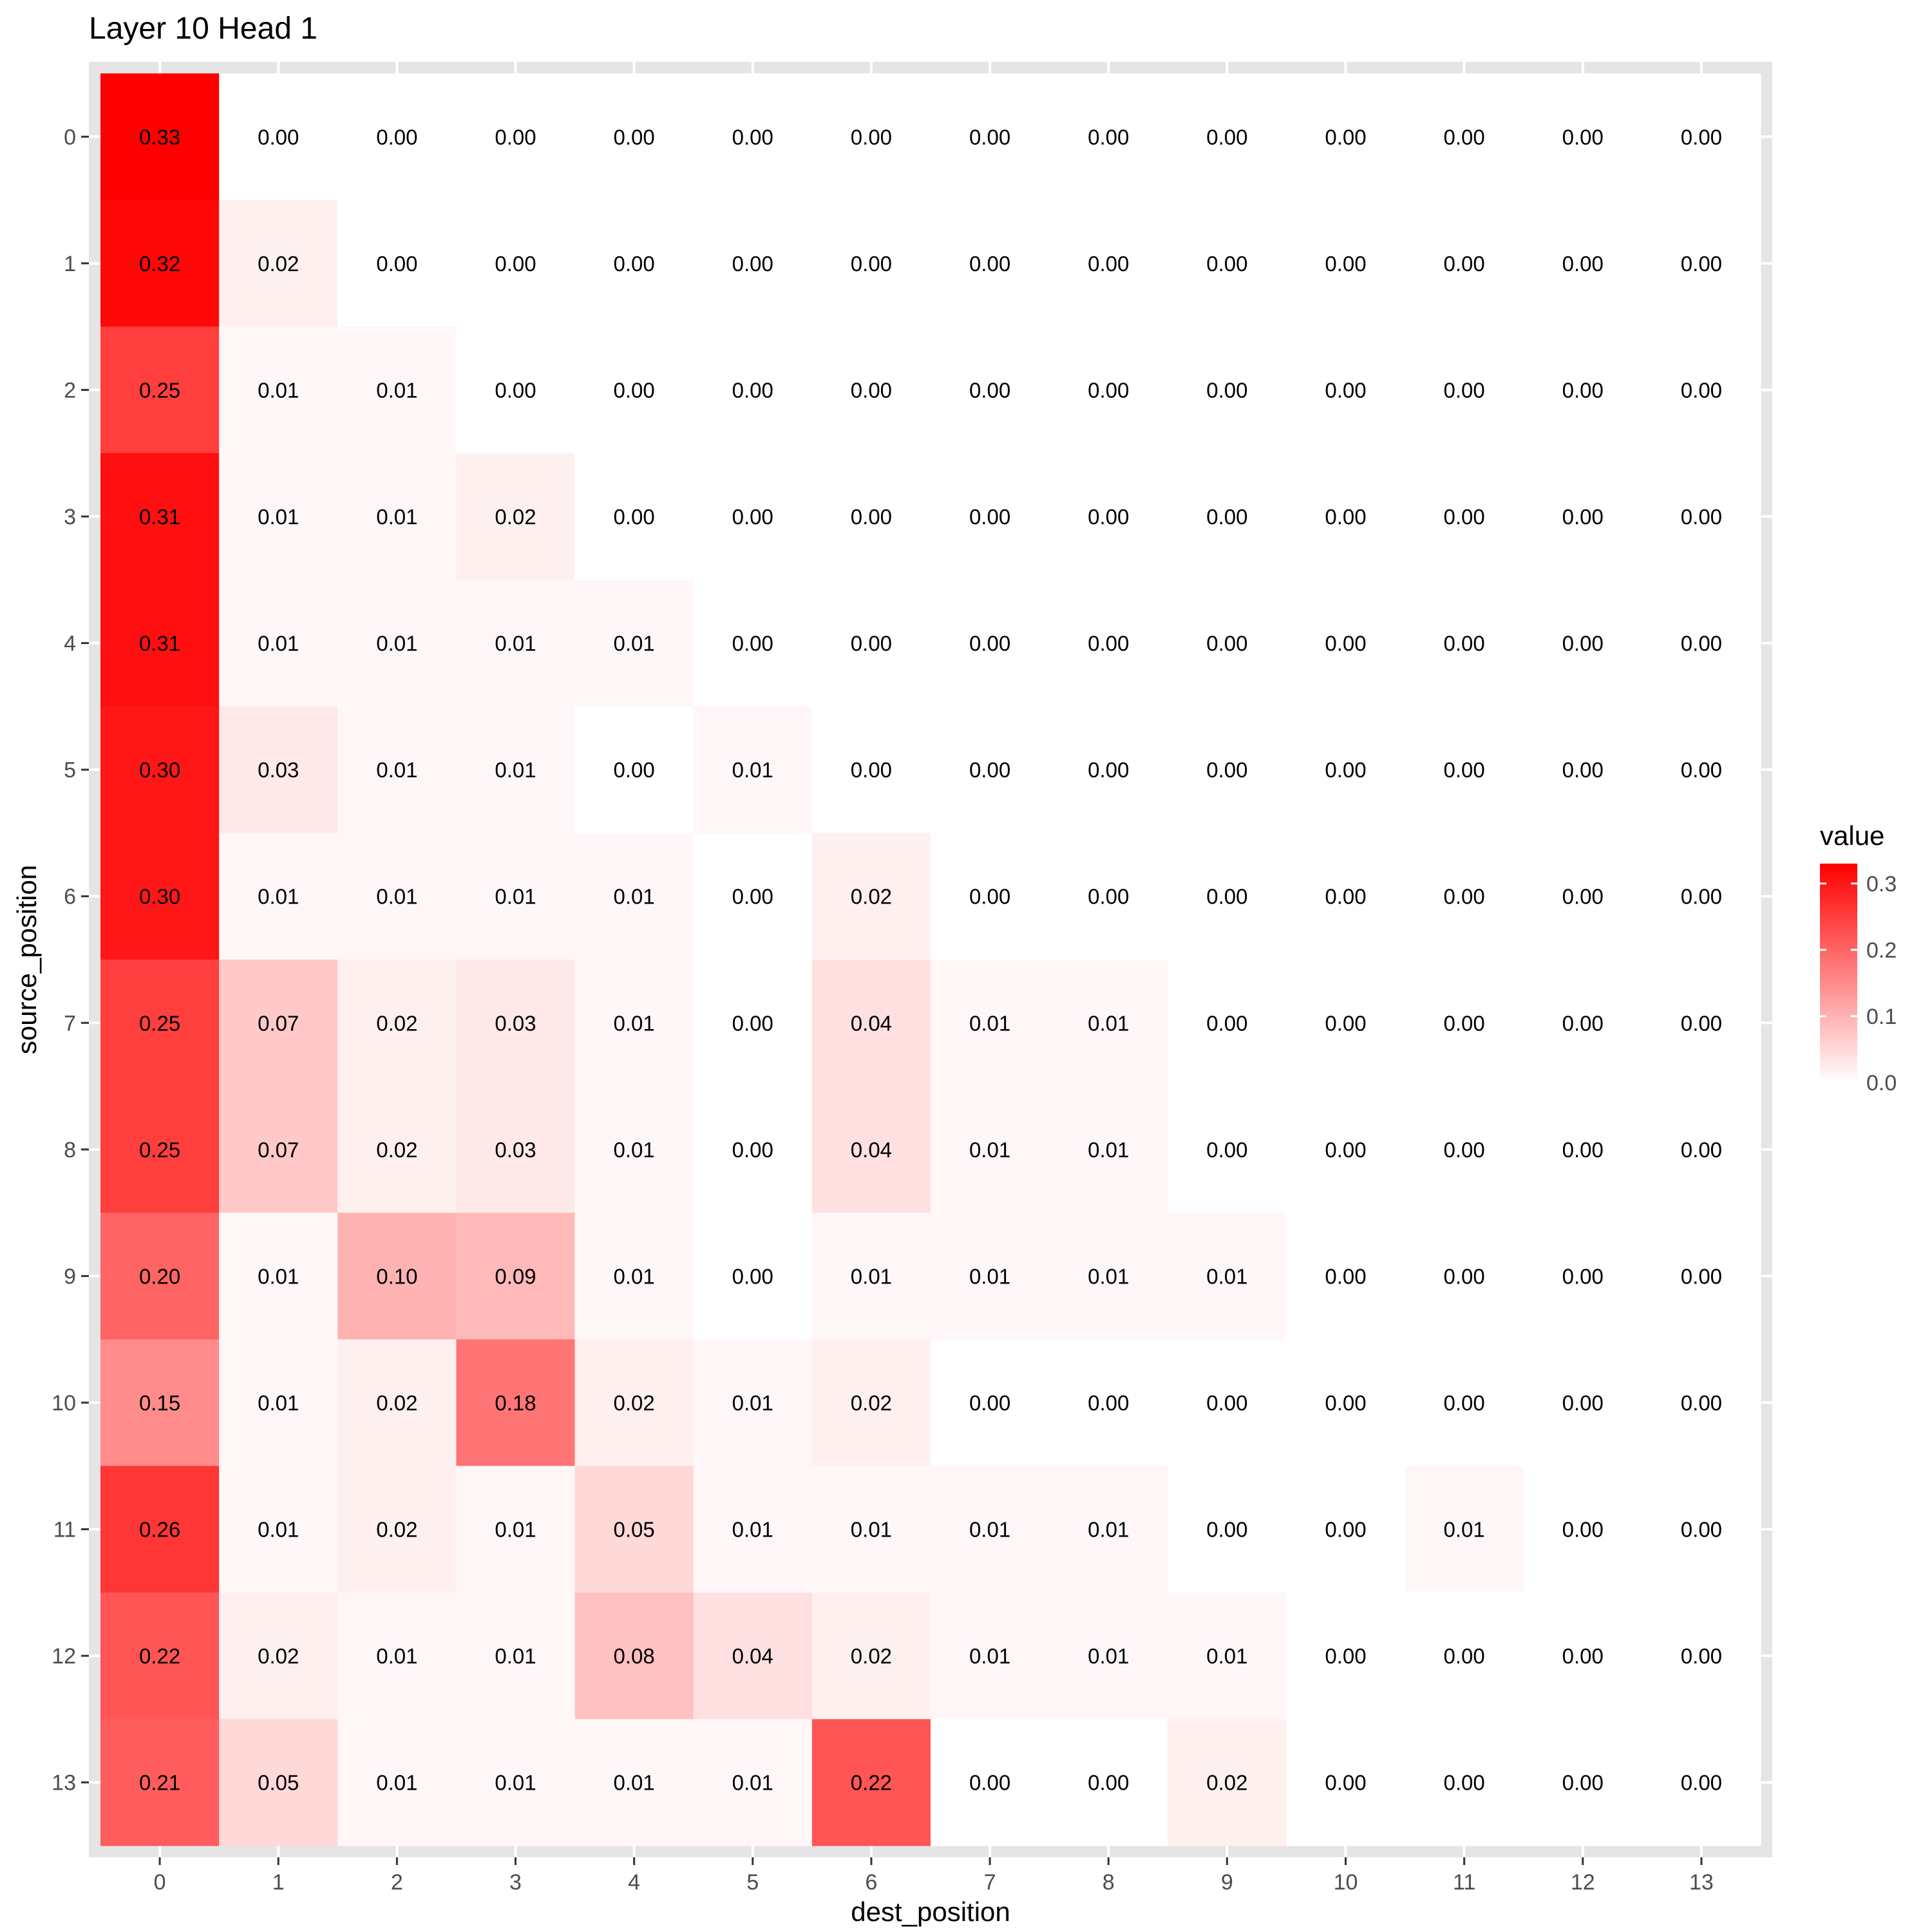 Image resolution: width=1932 pixels, height=1932 pixels. Describe the element at coordinates (278, 1882) in the screenshot. I see `x-tick-label: 1` at that location.